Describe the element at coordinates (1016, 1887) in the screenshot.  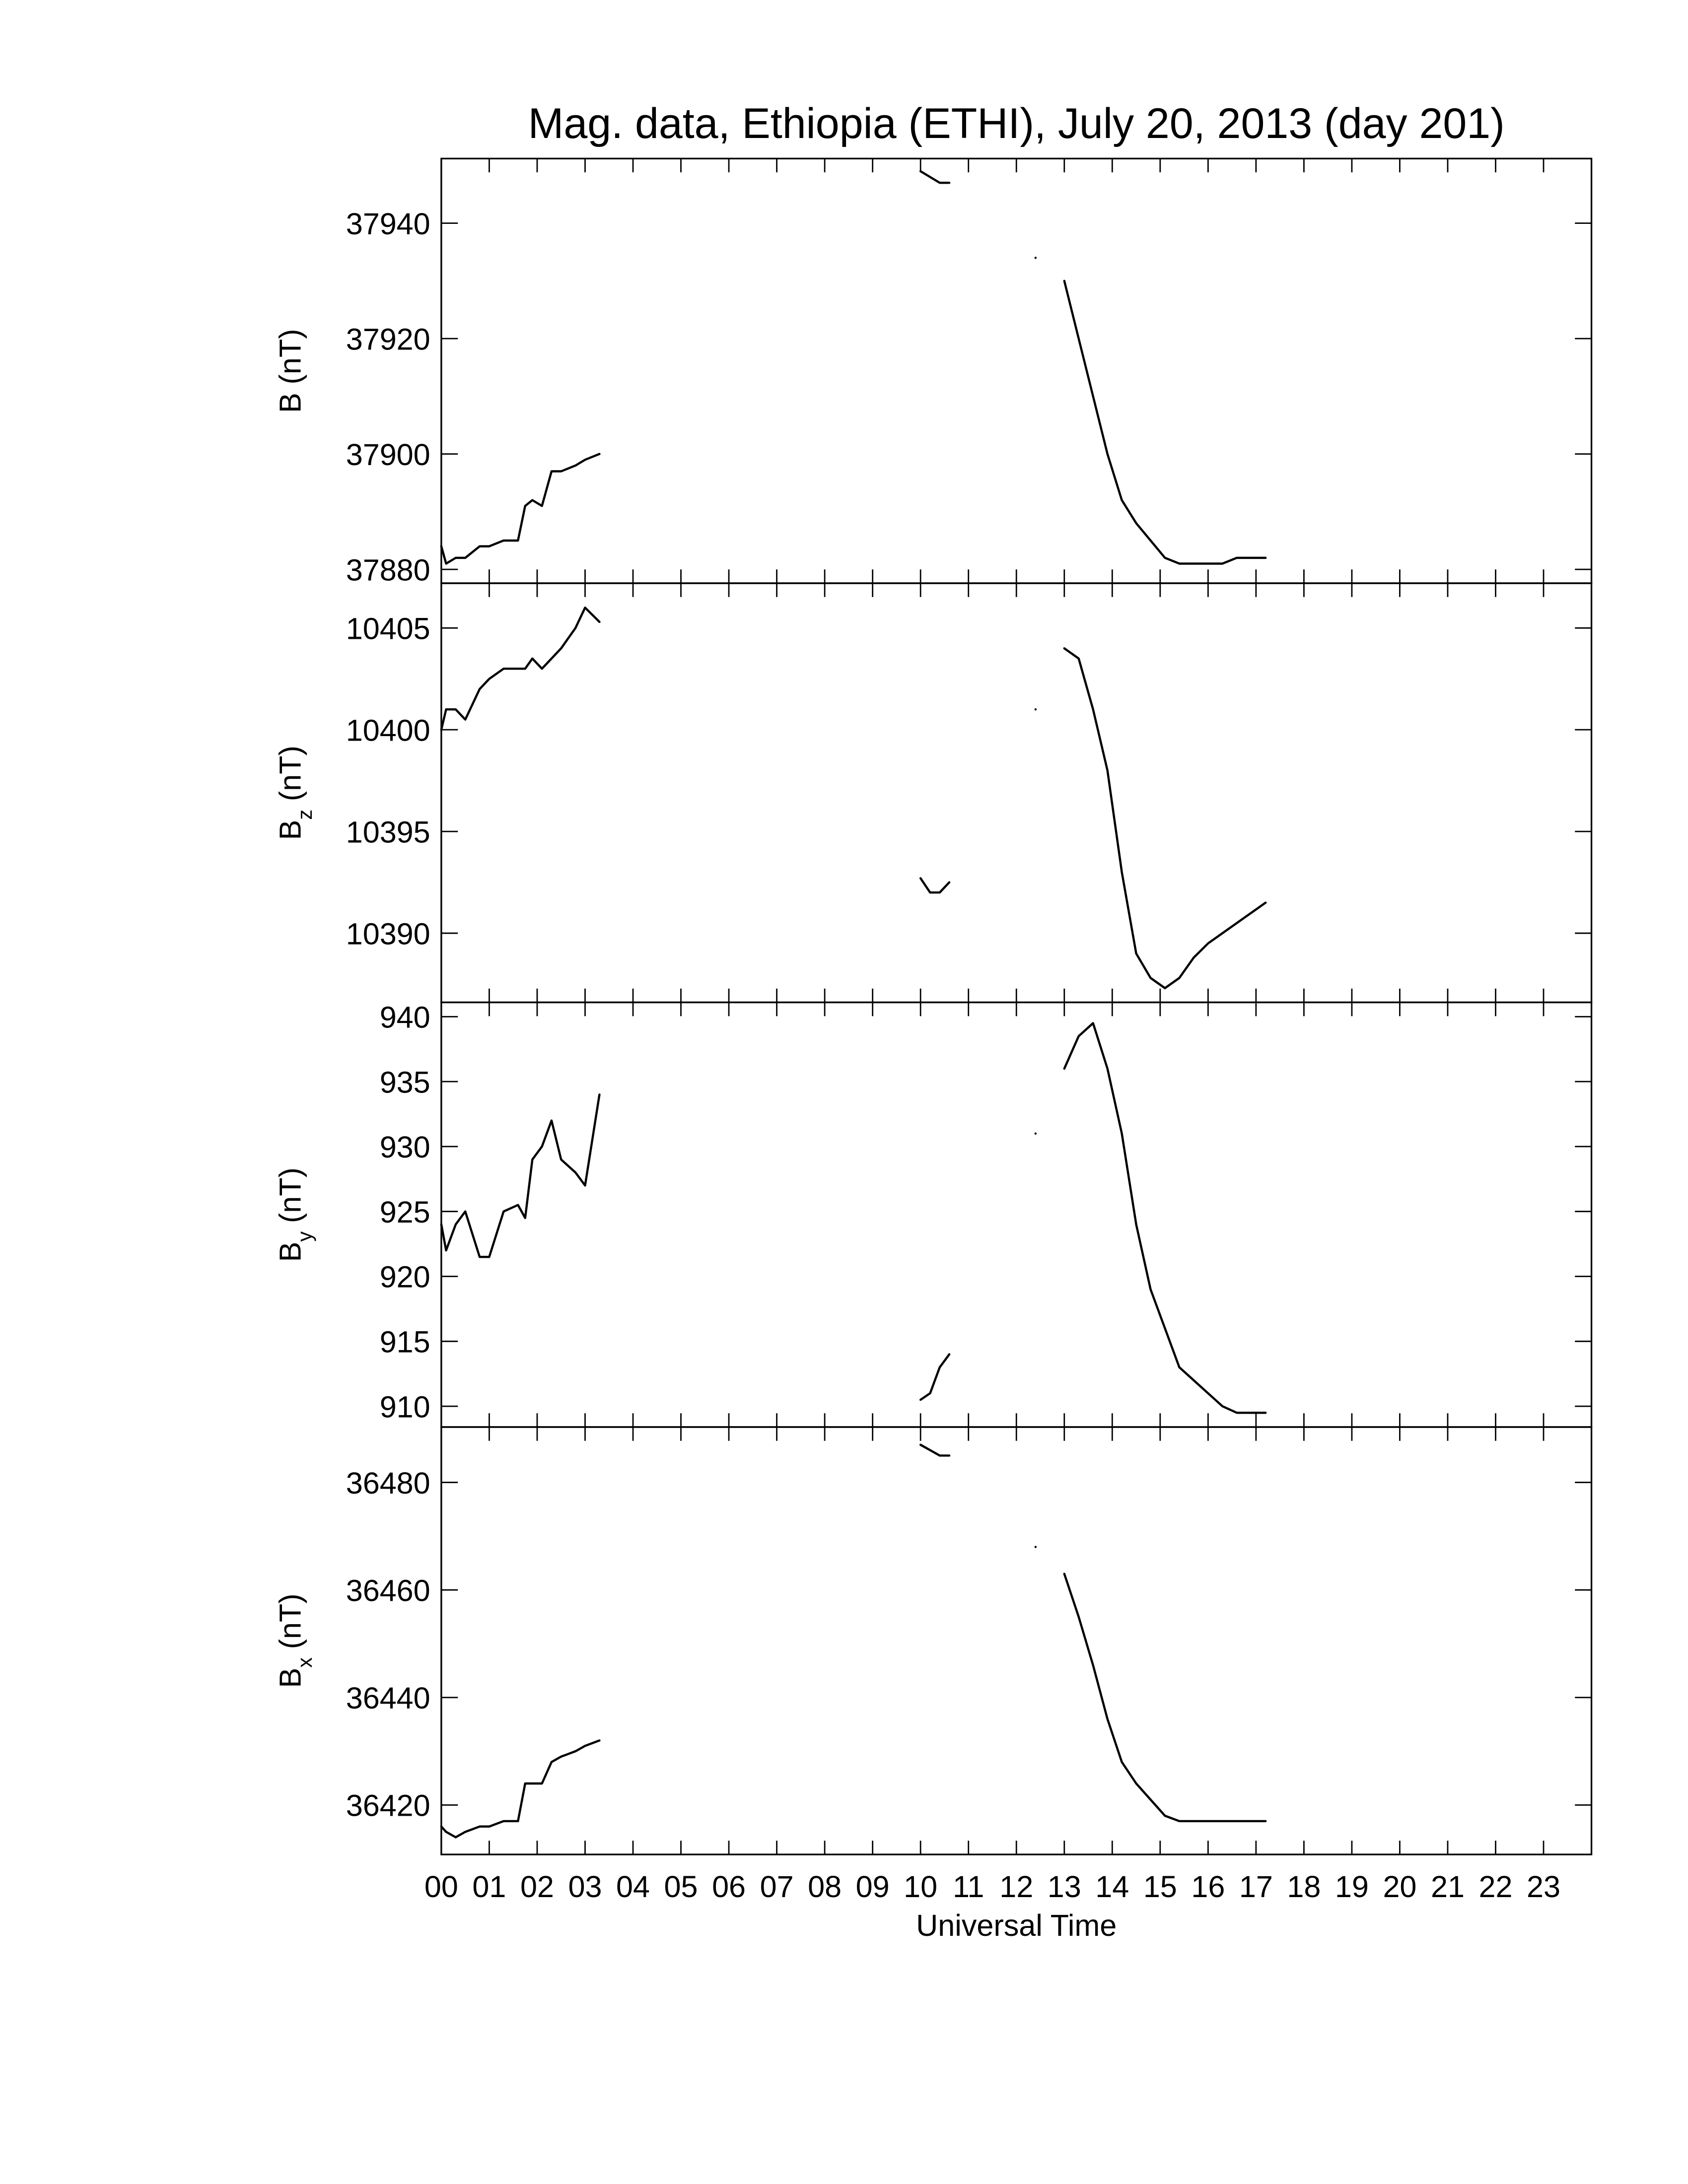
I see `x-tick-label: 12` at that location.